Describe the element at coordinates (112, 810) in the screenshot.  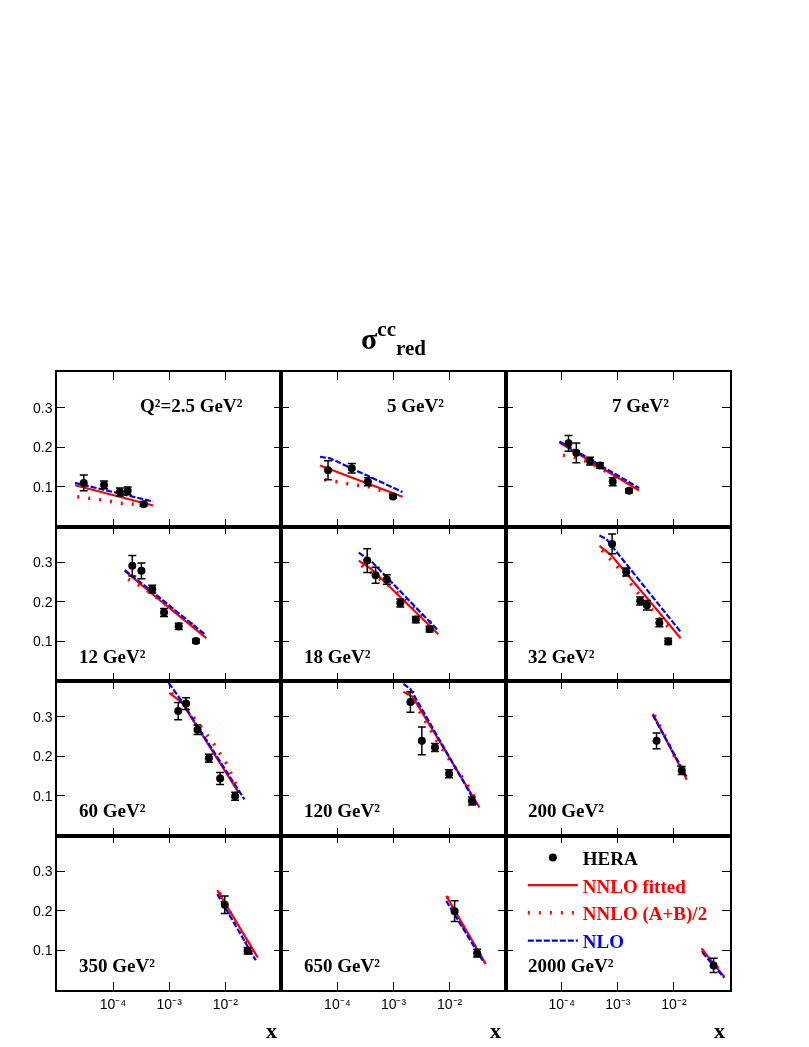
I see `annotation: 60 GeV²` at that location.